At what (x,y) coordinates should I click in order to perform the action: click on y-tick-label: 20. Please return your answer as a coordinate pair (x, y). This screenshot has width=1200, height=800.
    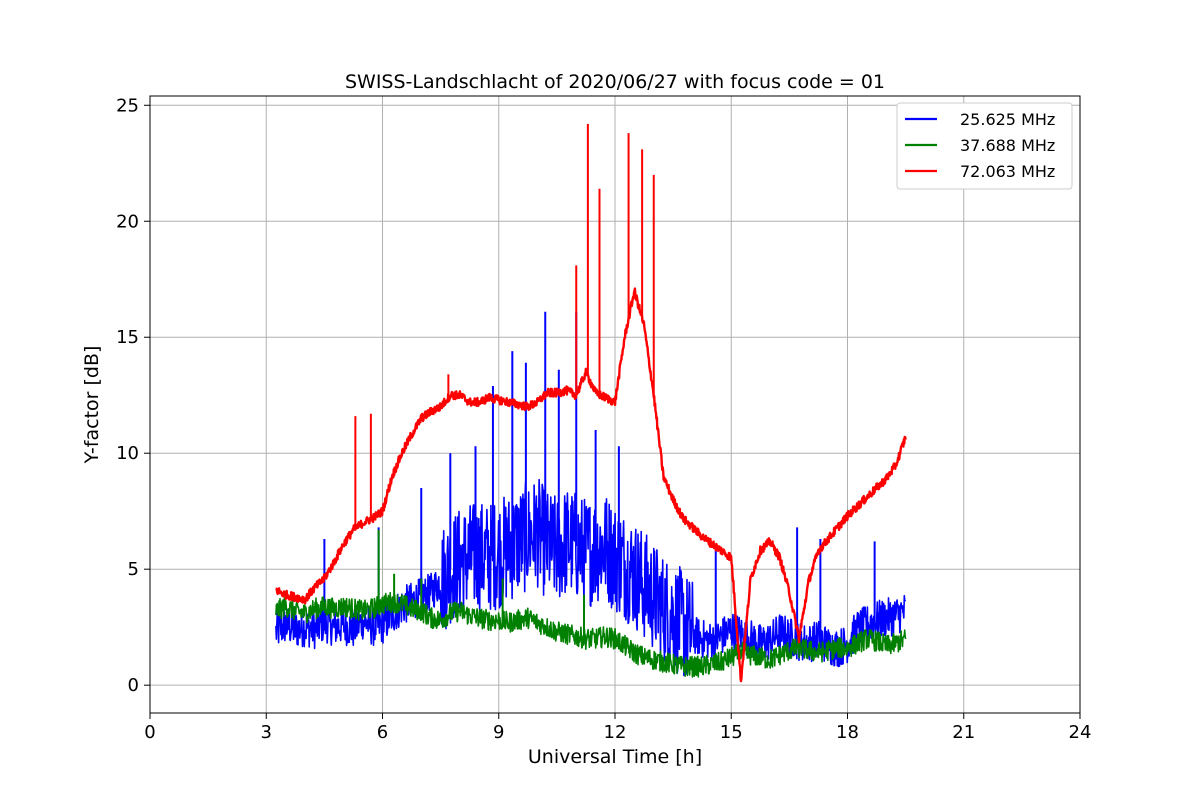
    Looking at the image, I should click on (127, 221).